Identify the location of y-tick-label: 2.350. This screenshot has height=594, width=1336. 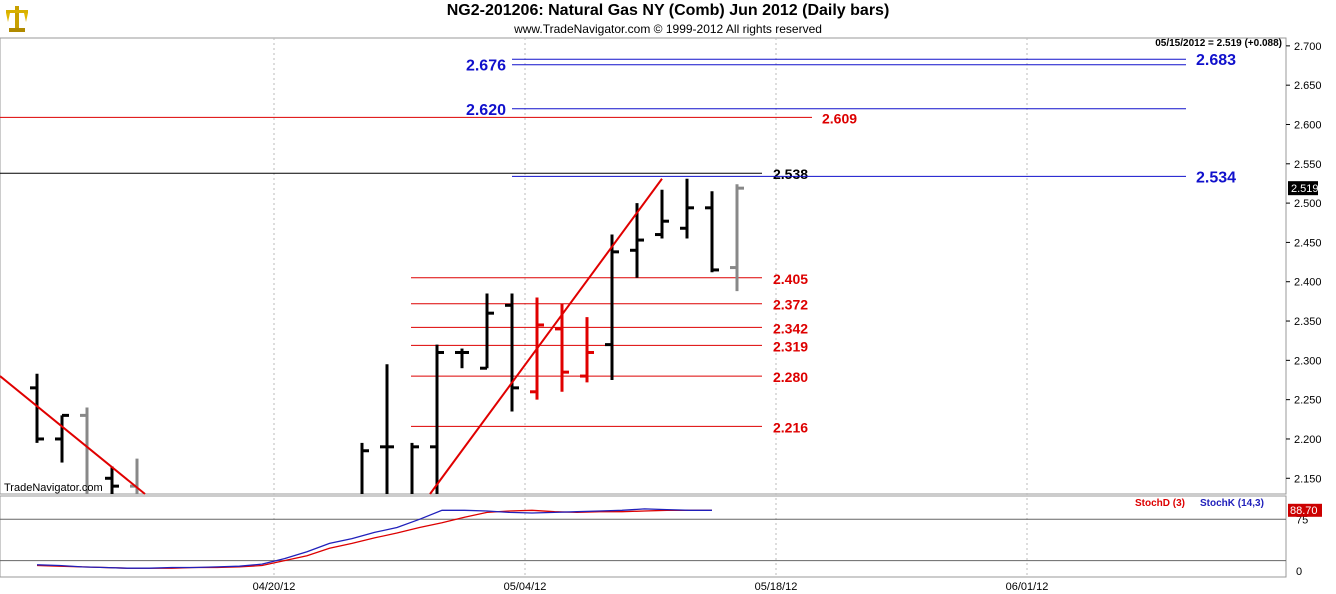
(1308, 322).